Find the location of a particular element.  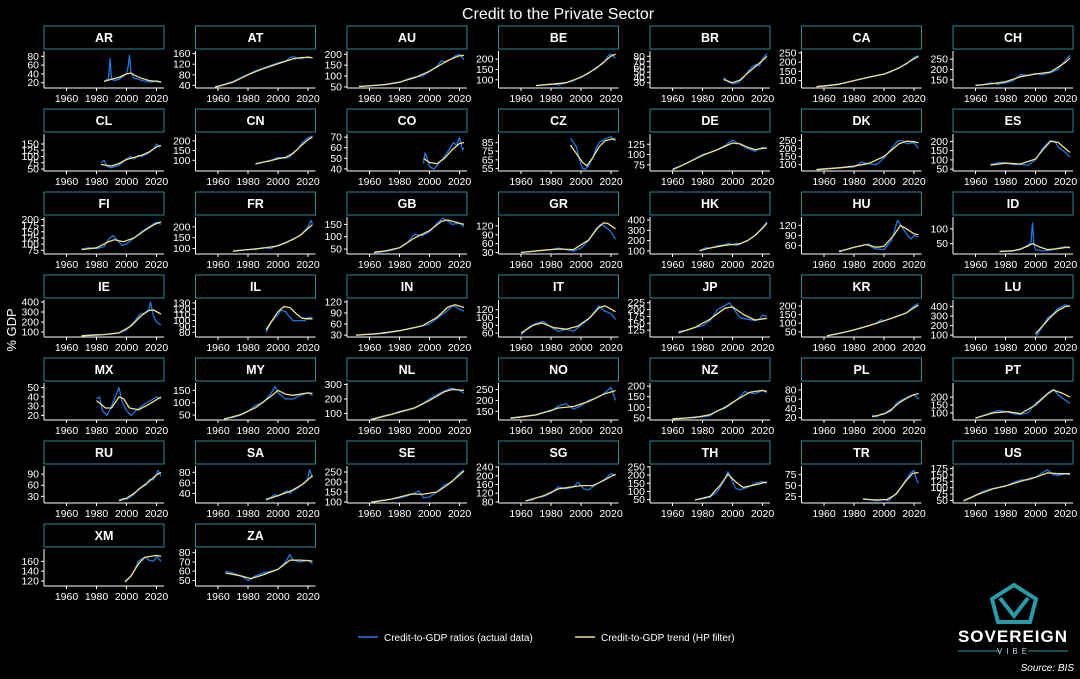

y-tick-label-de: 100 is located at coordinates (636, 155).